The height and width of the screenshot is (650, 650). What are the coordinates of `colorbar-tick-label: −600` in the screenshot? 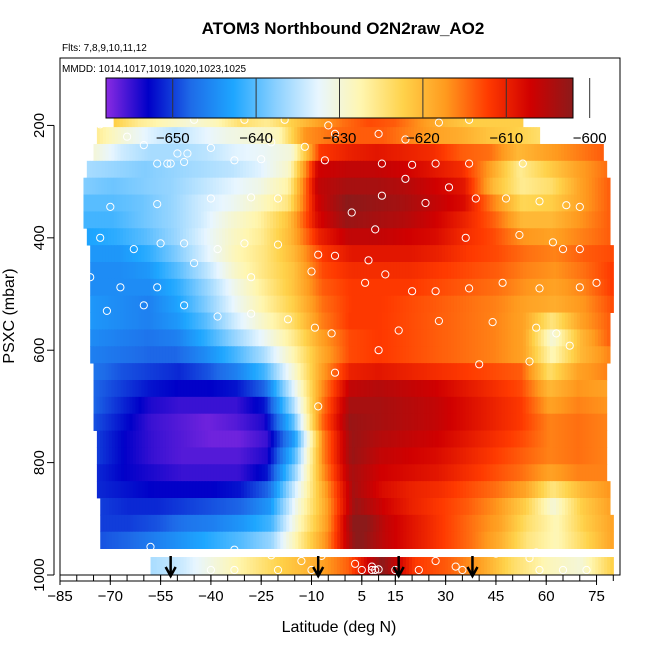 It's located at (590, 138).